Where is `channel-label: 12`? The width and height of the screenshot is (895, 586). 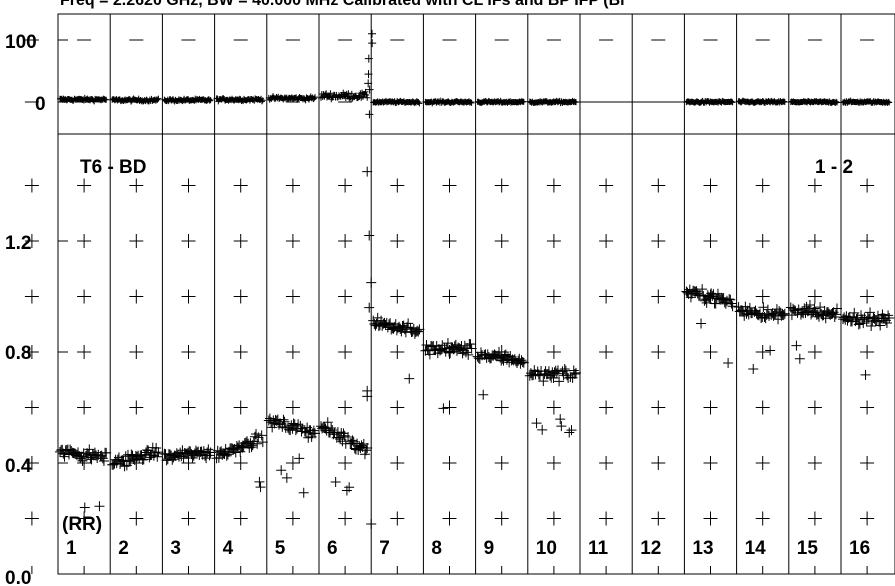 channel-label: 12 is located at coordinates (650, 548).